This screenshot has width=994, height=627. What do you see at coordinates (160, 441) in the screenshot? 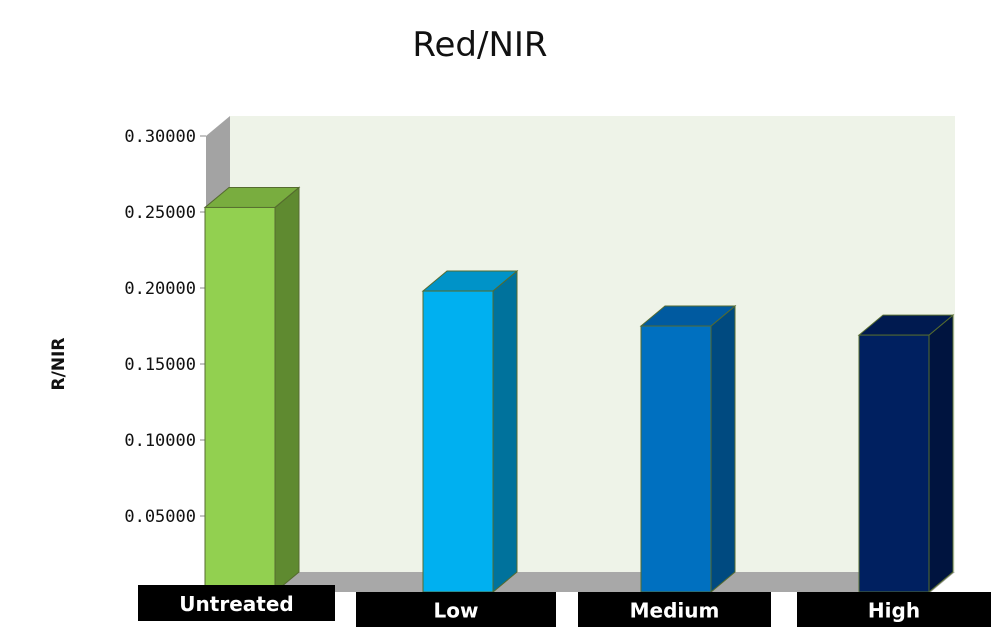
I see `y-tick-label: 0.10000` at bounding box center [160, 441].